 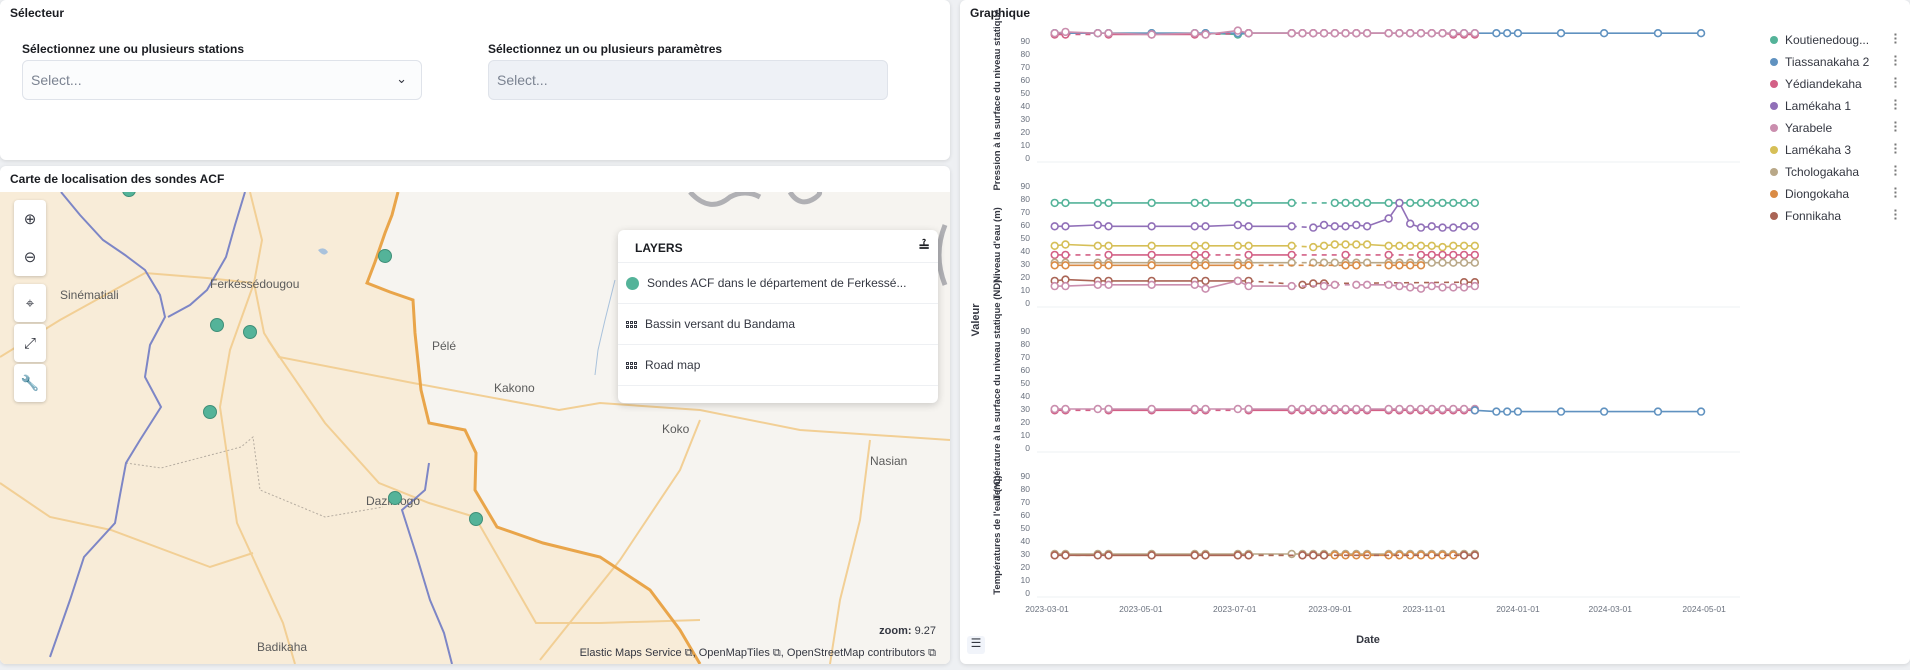 What do you see at coordinates (924, 246) in the screenshot?
I see `collapse-layers-icon: ≟` at bounding box center [924, 246].